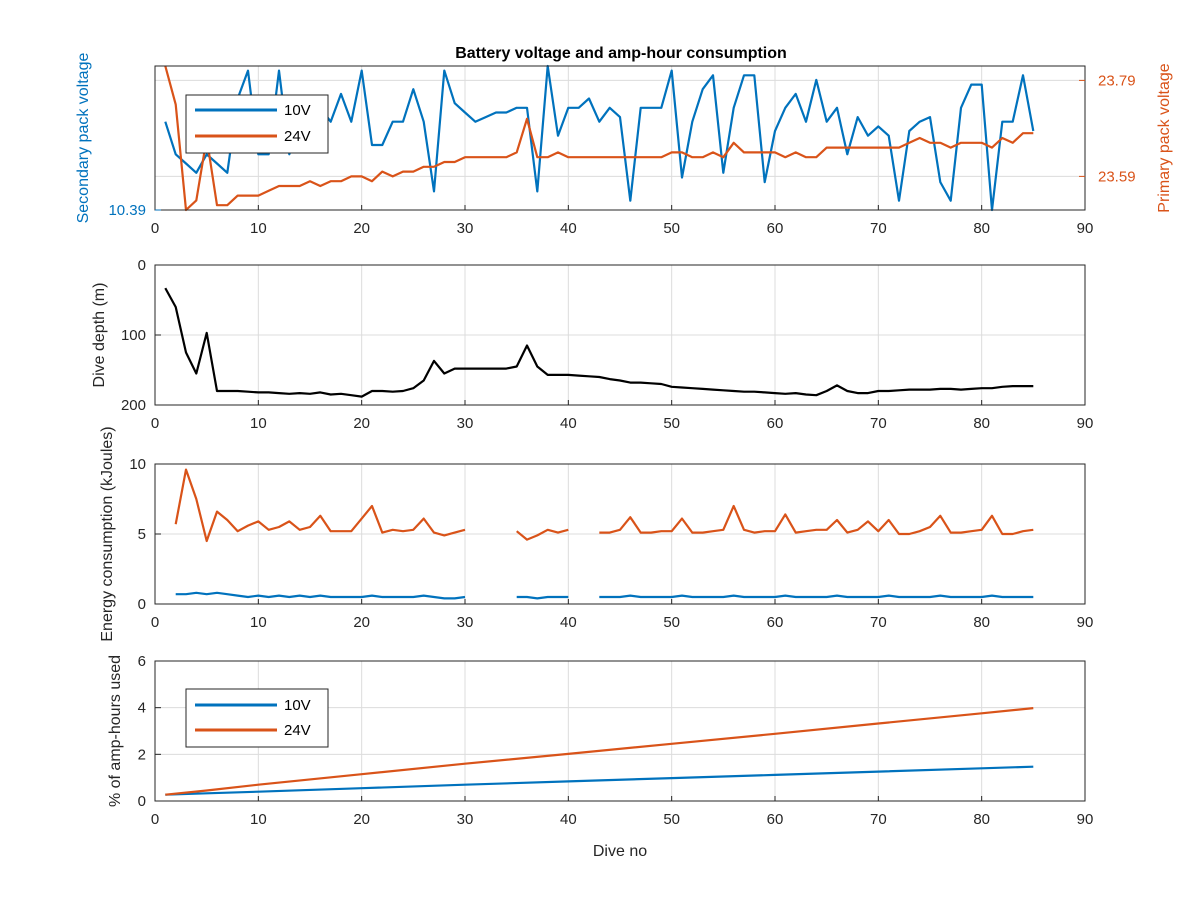  I want to click on y-tick-label: 100, so click(133, 335).